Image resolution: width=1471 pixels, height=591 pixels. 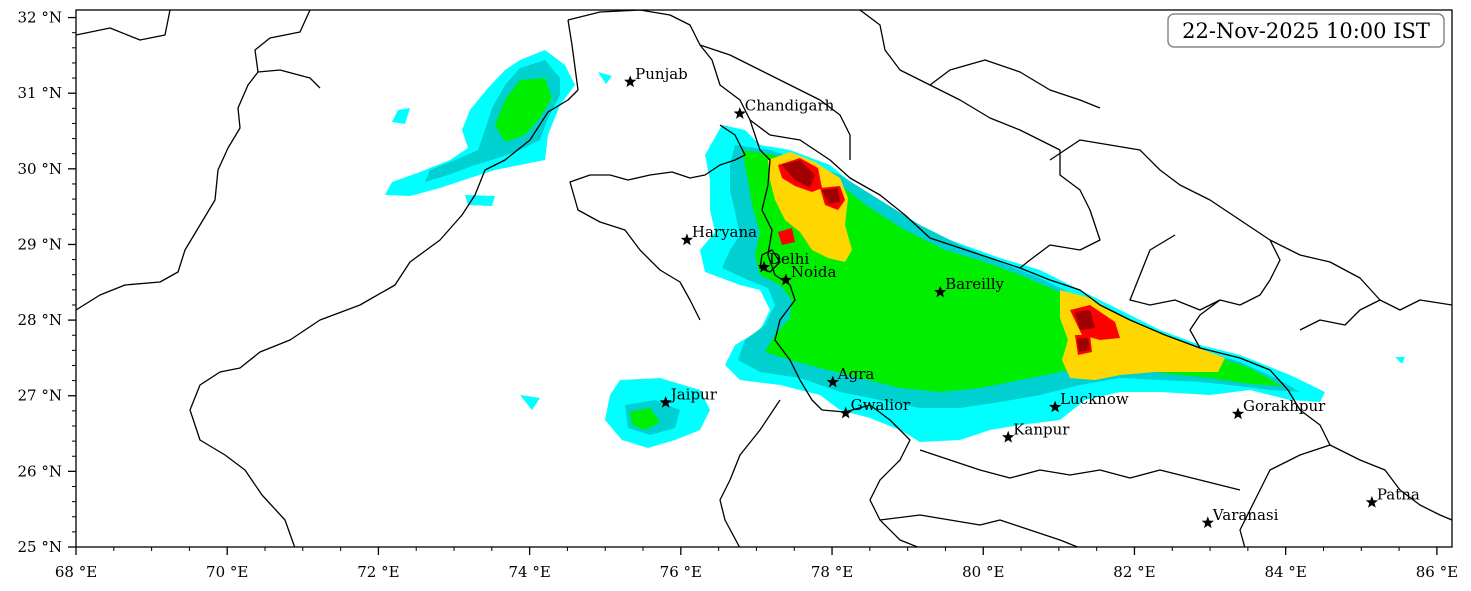 I want to click on border-himachal, so click(x=775, y=102).